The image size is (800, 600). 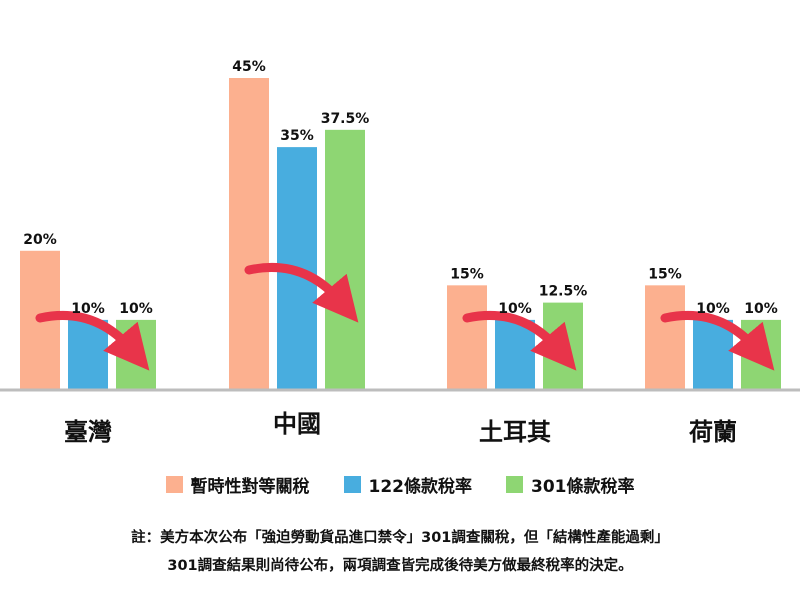 I want to click on data-label-turkey-s122: 10%, so click(x=515, y=309).